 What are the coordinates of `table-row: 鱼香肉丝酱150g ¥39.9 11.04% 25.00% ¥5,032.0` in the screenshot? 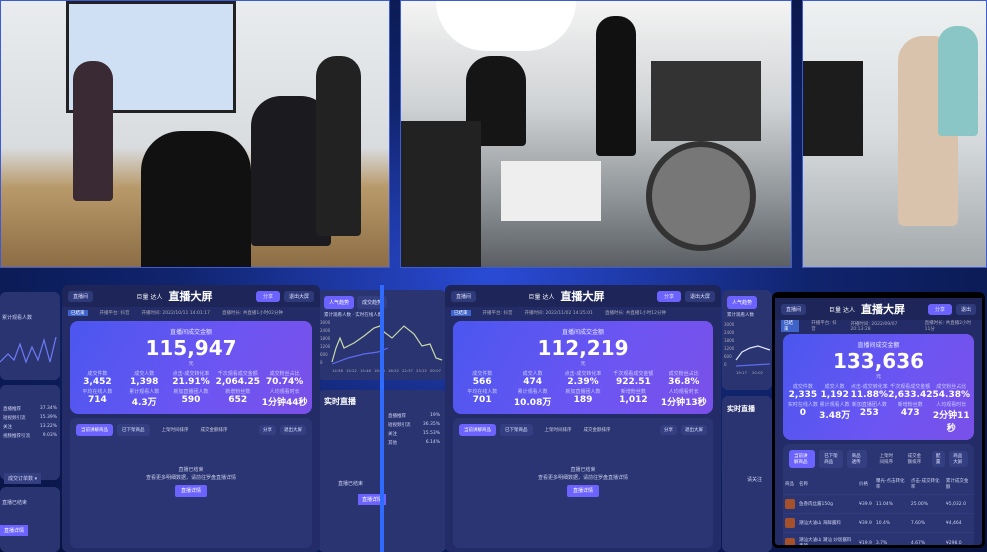 It's located at (878, 504).